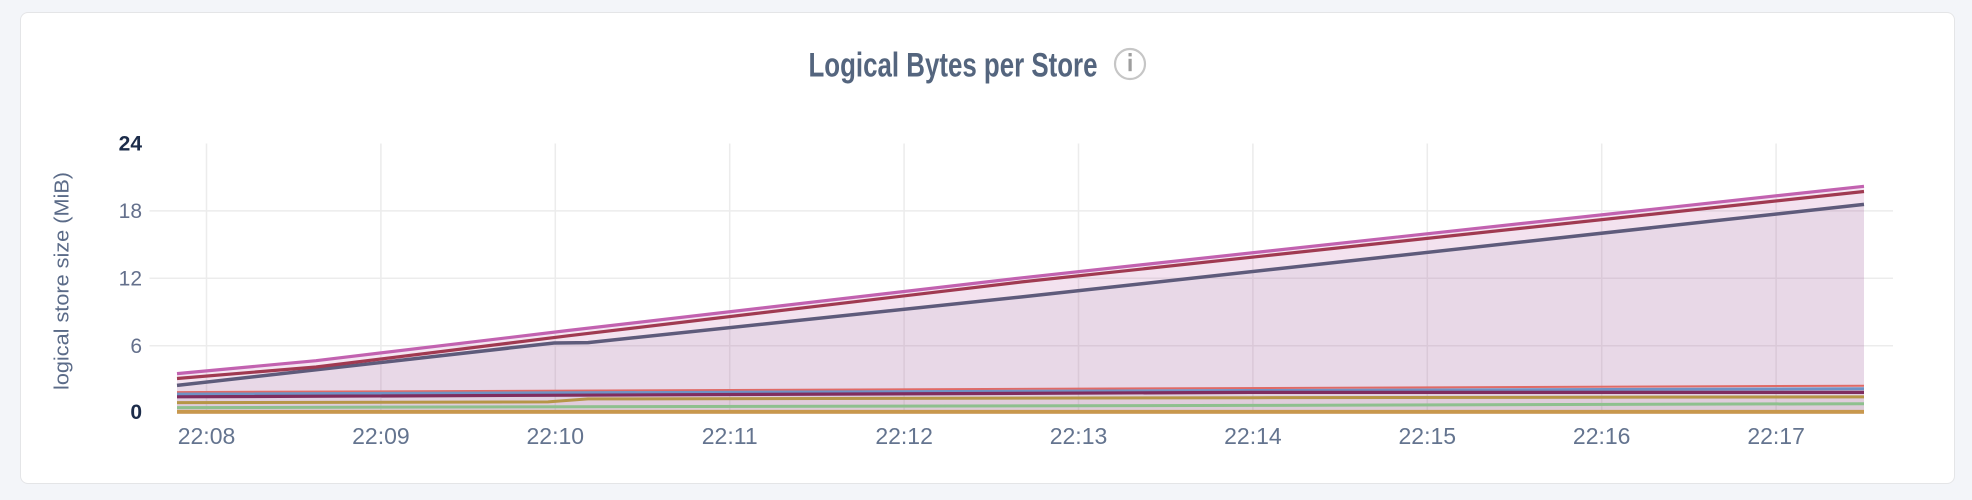  I want to click on svg-text: 12, so click(130, 279).